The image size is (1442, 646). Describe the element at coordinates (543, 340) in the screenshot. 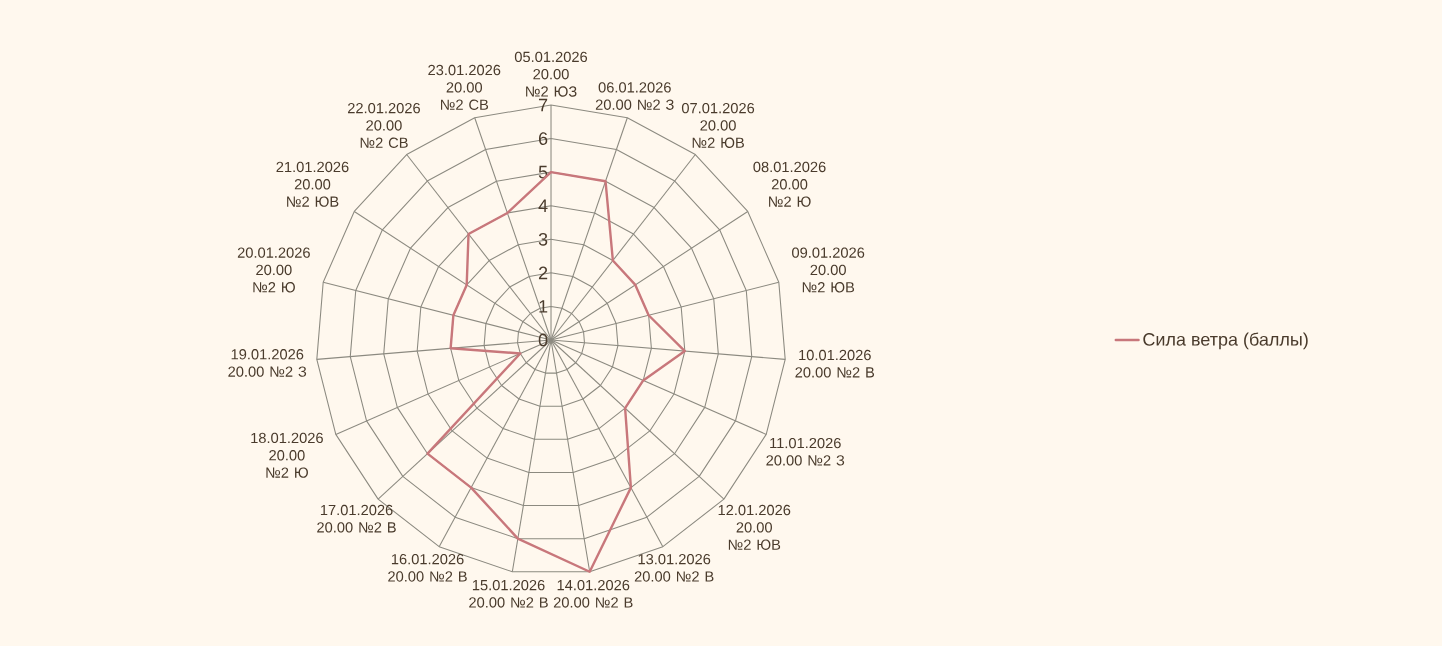

I see `y-tick-label: 0` at that location.